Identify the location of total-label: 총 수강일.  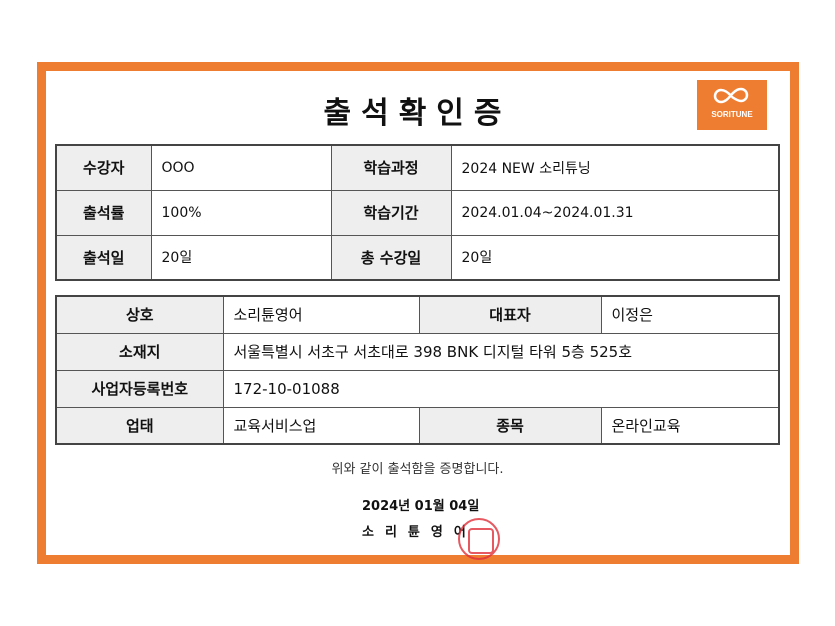
(391, 257).